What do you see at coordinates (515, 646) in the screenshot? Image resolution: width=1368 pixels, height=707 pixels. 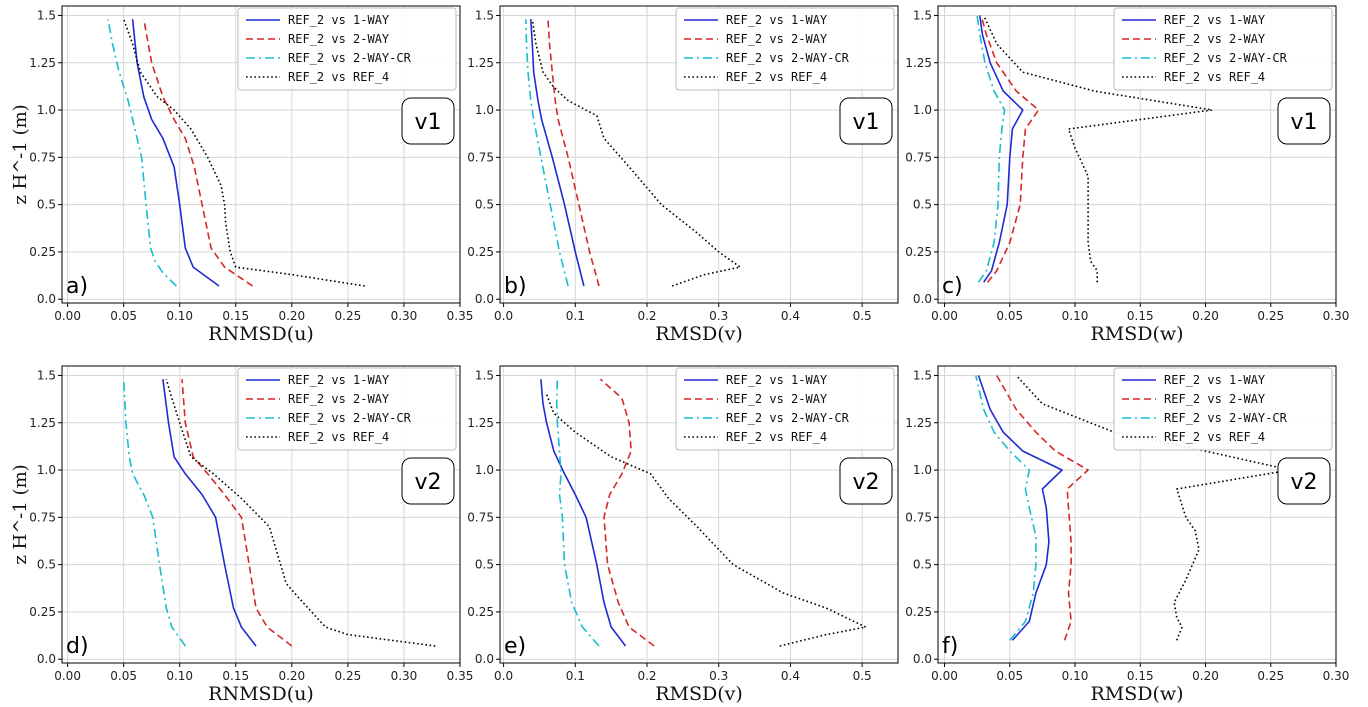 I see `panel-label: e)` at bounding box center [515, 646].